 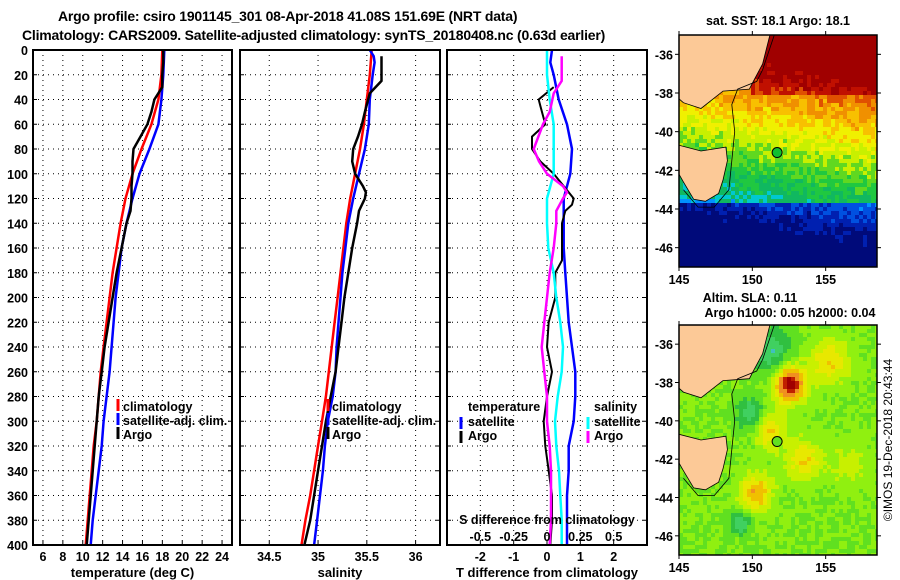 I want to click on x-tick-label: 1, so click(x=580, y=557).